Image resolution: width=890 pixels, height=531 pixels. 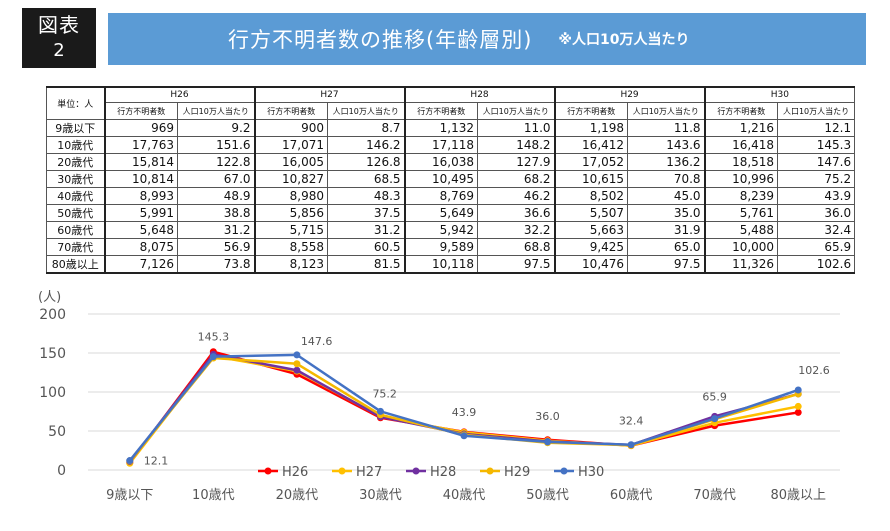 What do you see at coordinates (741, 128) in the screenshot?
I see `count-cell: 1,216` at bounding box center [741, 128].